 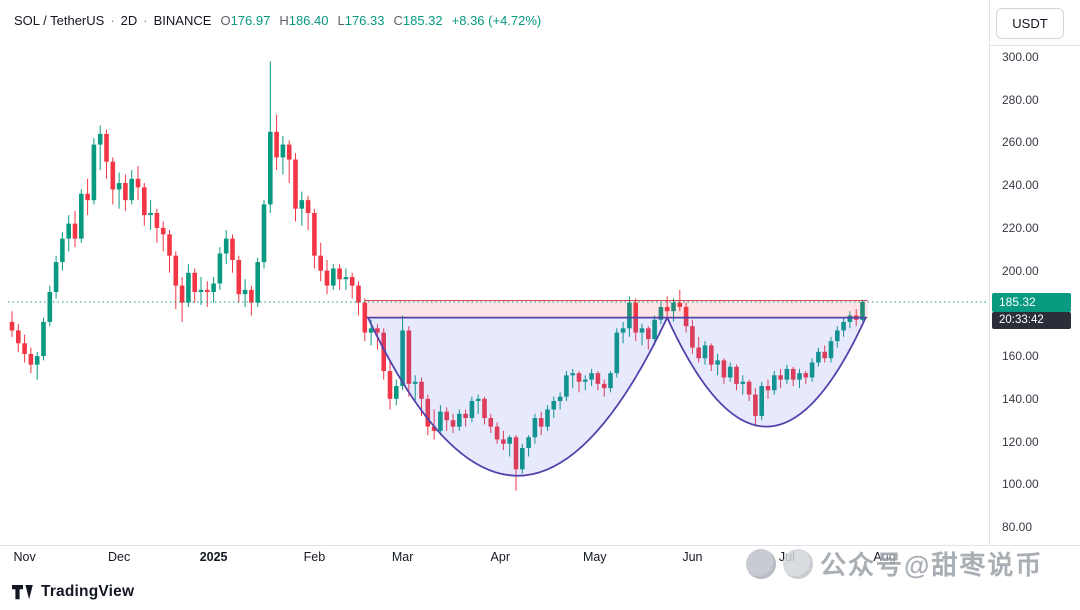 I want to click on price-axis-label: 120.00, so click(x=1020, y=441).